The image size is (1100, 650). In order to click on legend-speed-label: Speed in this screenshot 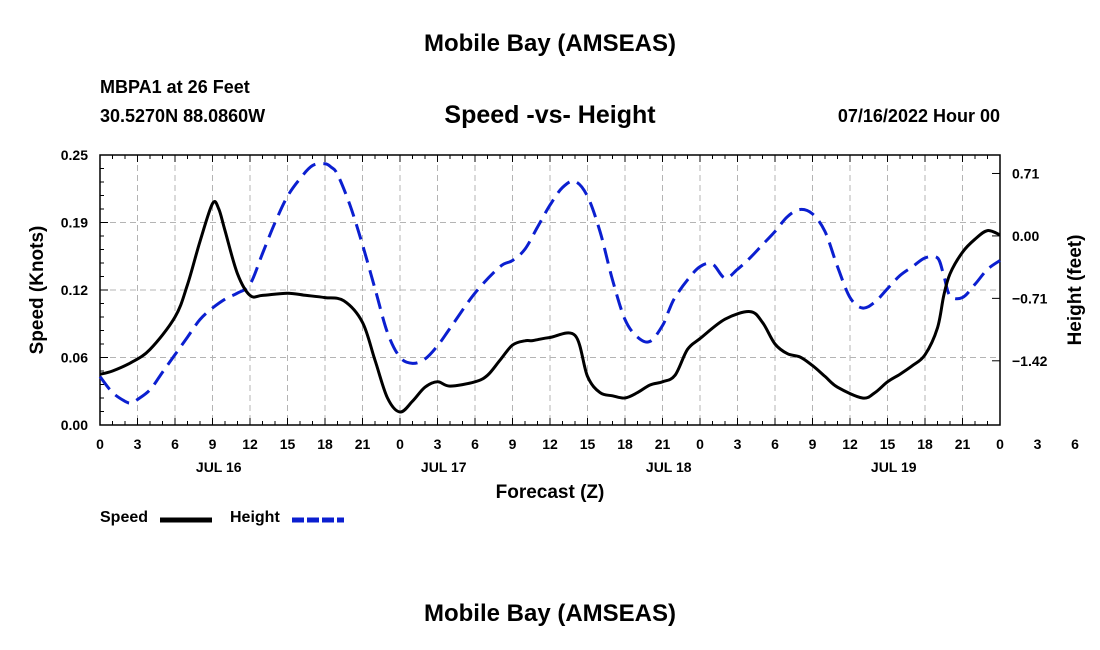, I will do `click(124, 517)`.